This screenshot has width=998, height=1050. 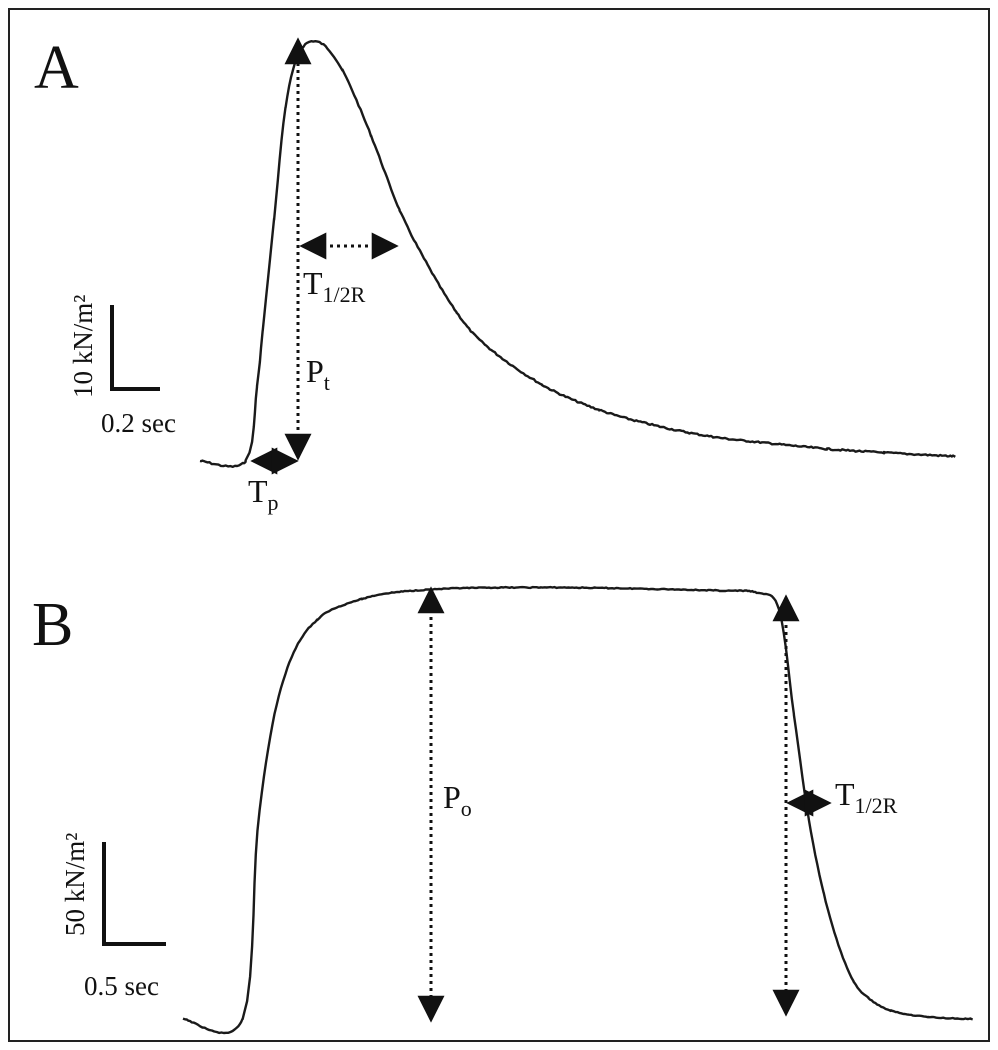 I want to click on panel-a-scale-y-label: 10 kN/m², so click(x=83, y=346).